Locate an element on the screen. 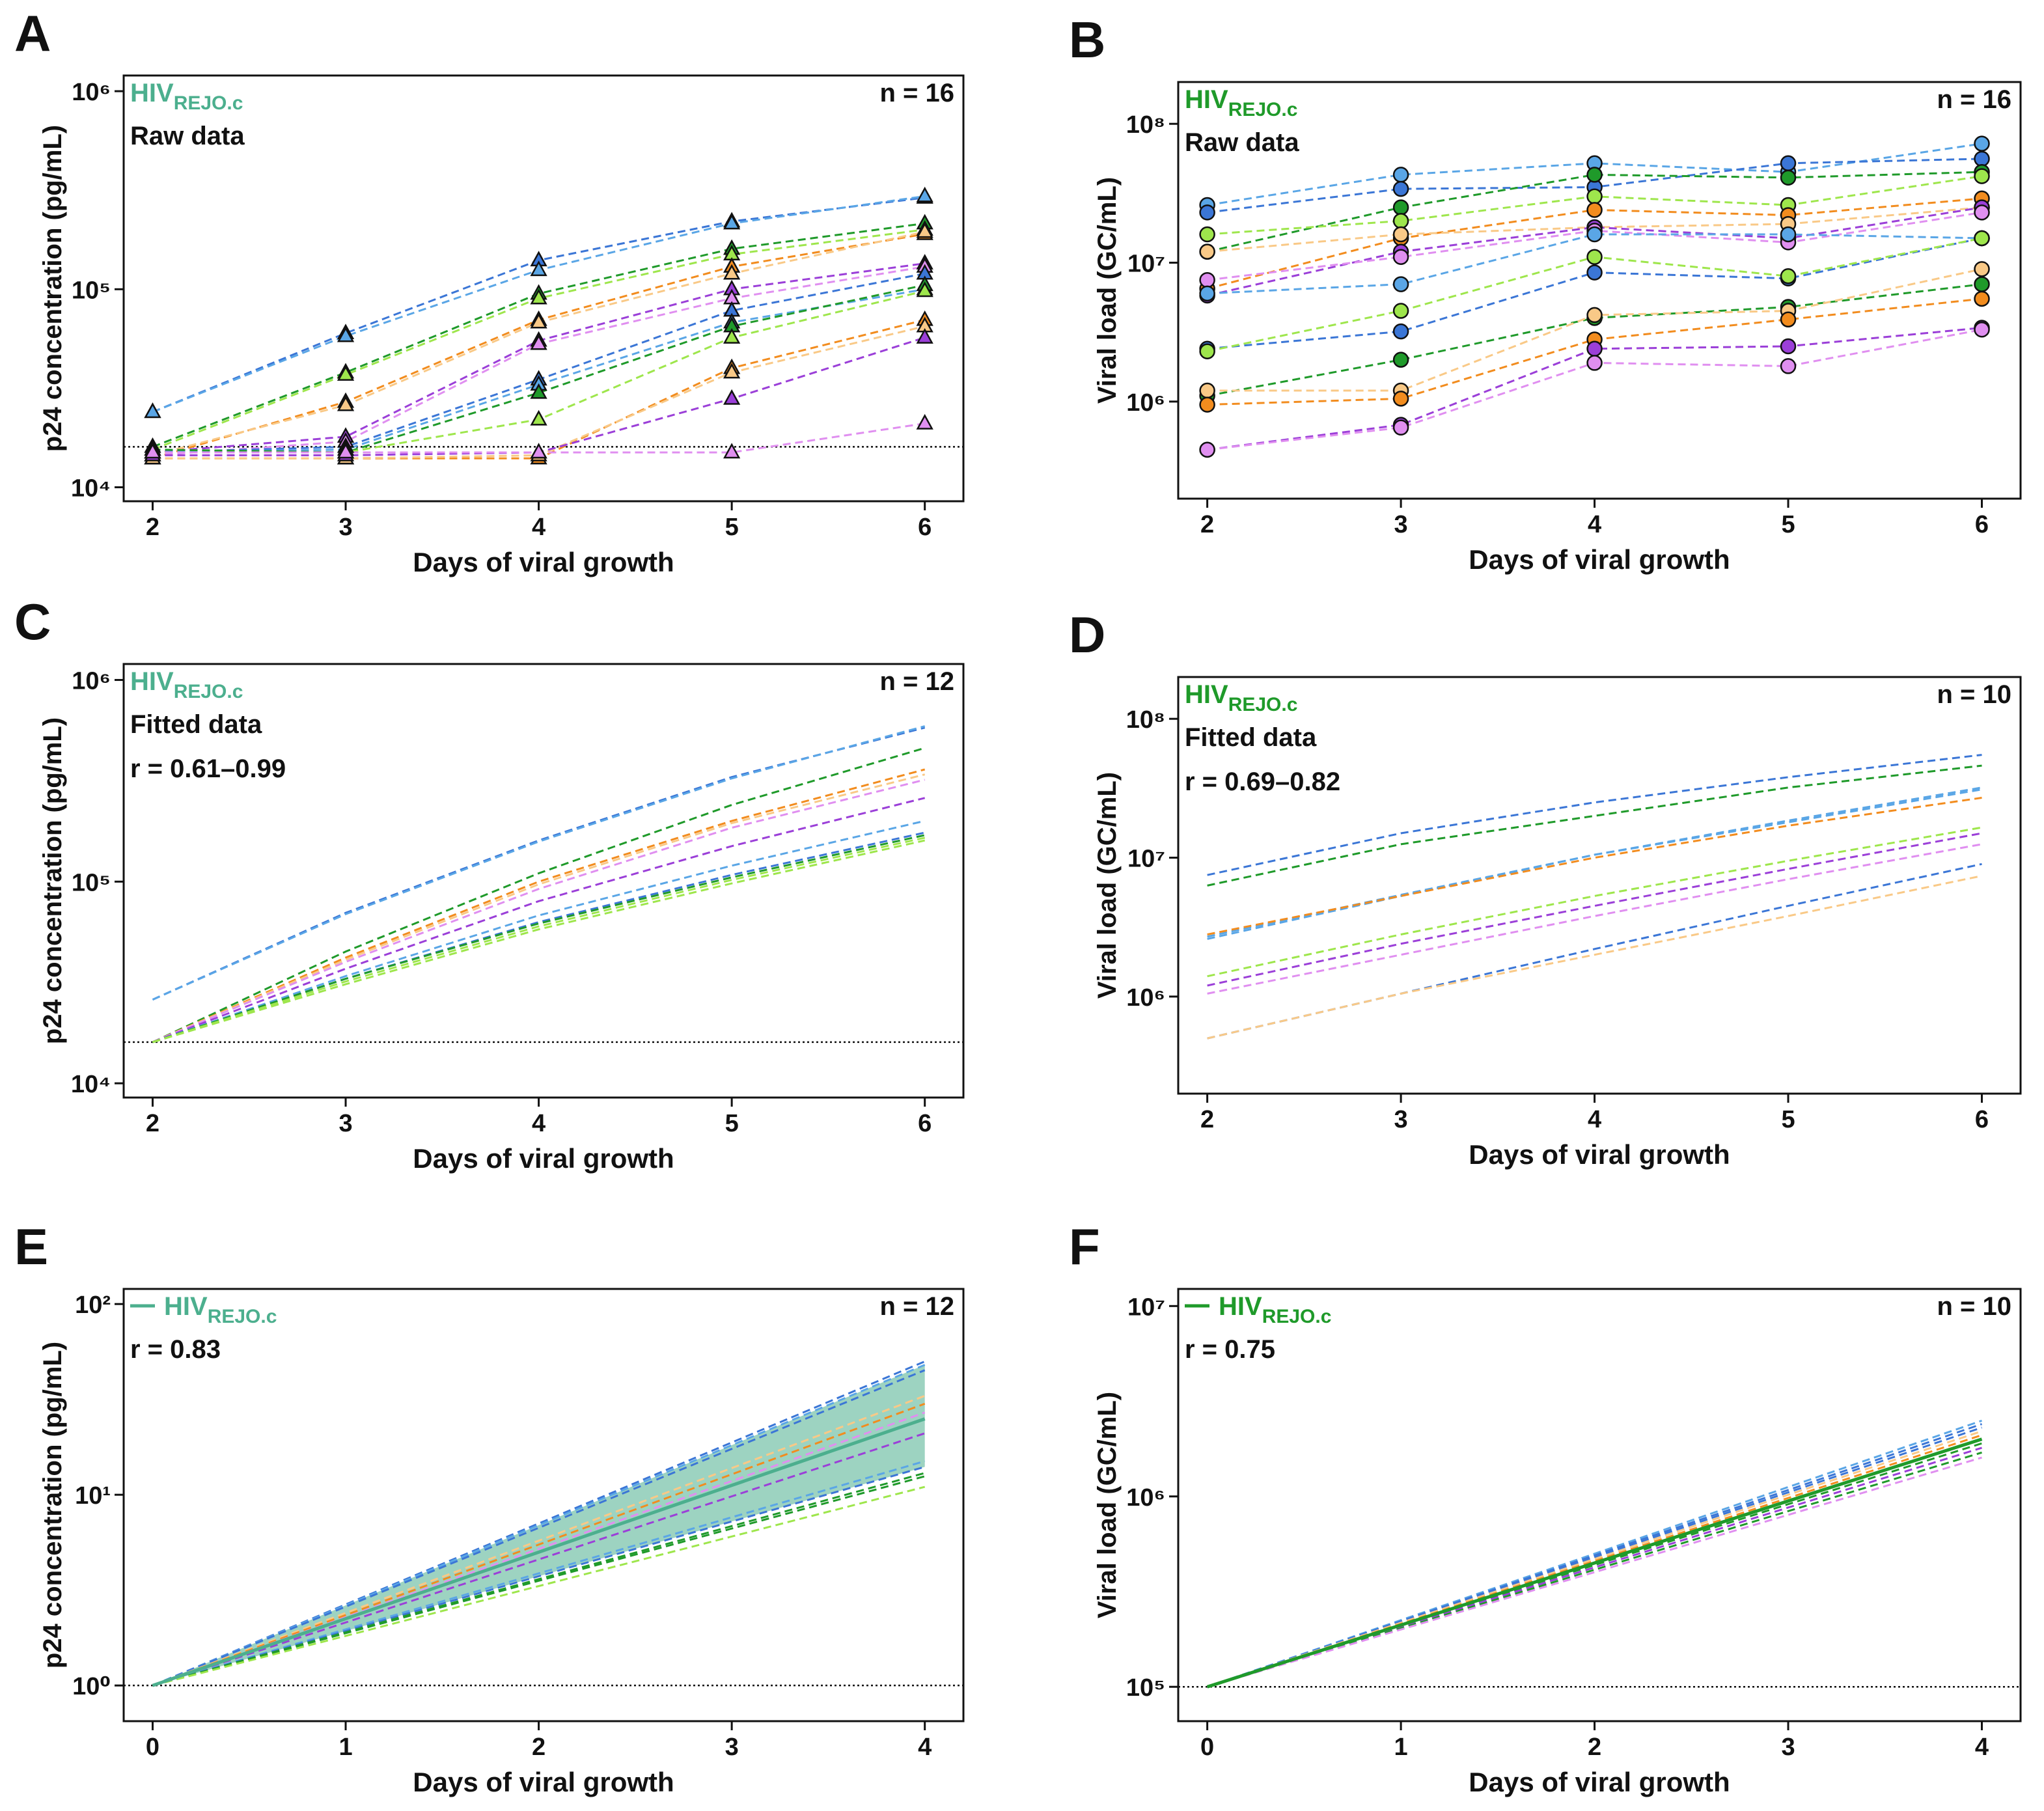  y-tick-label: 10¹ is located at coordinates (93, 1496).